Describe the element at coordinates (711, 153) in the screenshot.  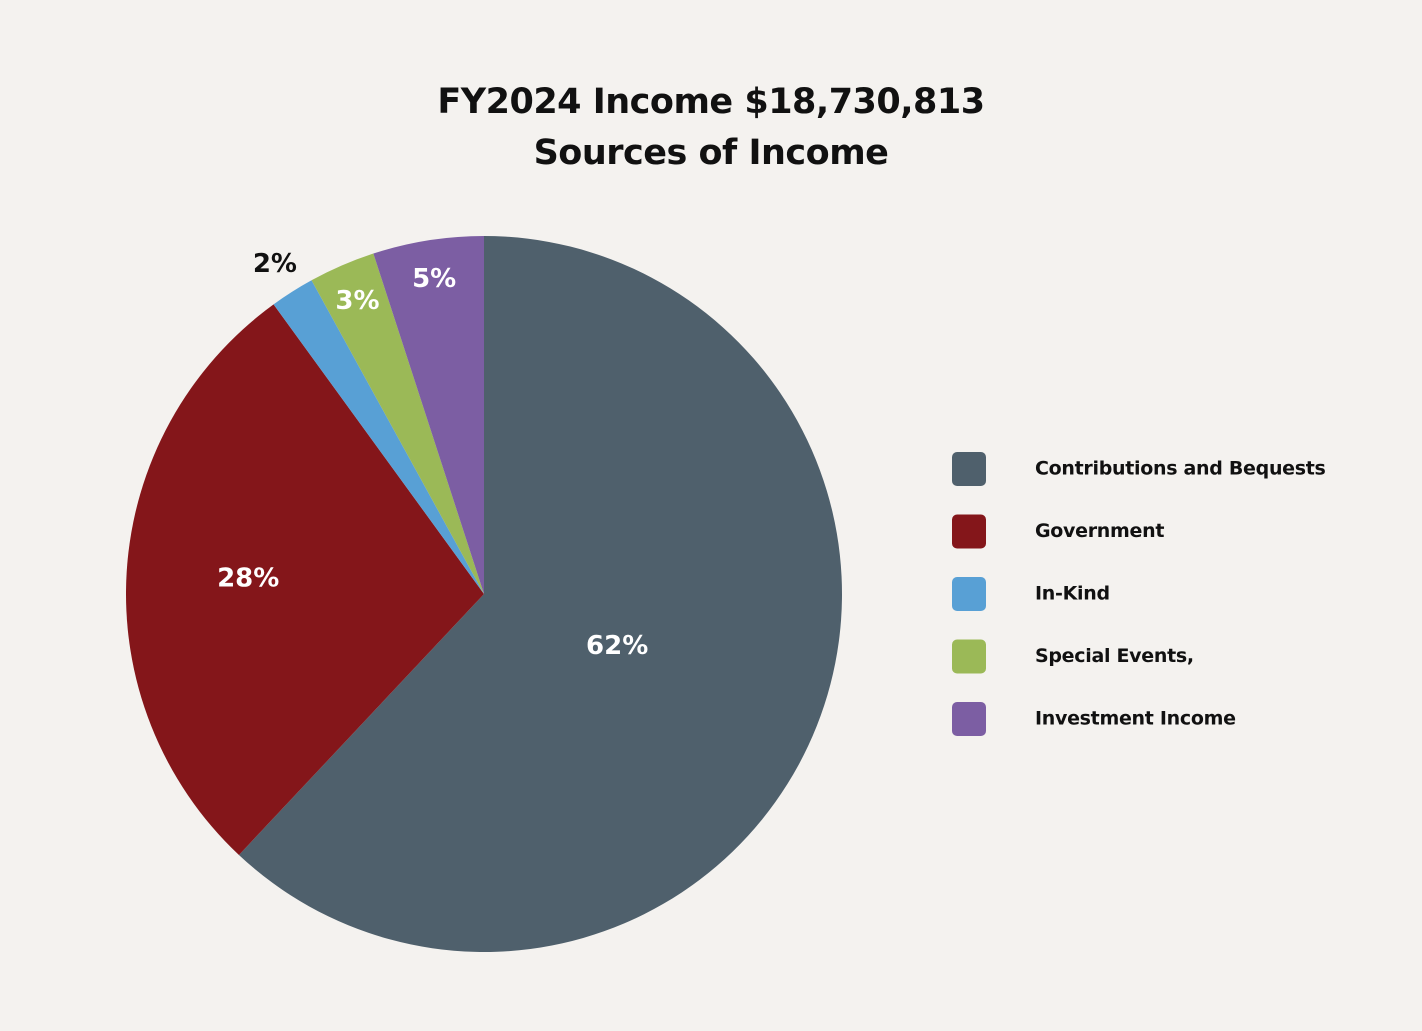
I see `chart-subtitle: Sources of Income` at that location.